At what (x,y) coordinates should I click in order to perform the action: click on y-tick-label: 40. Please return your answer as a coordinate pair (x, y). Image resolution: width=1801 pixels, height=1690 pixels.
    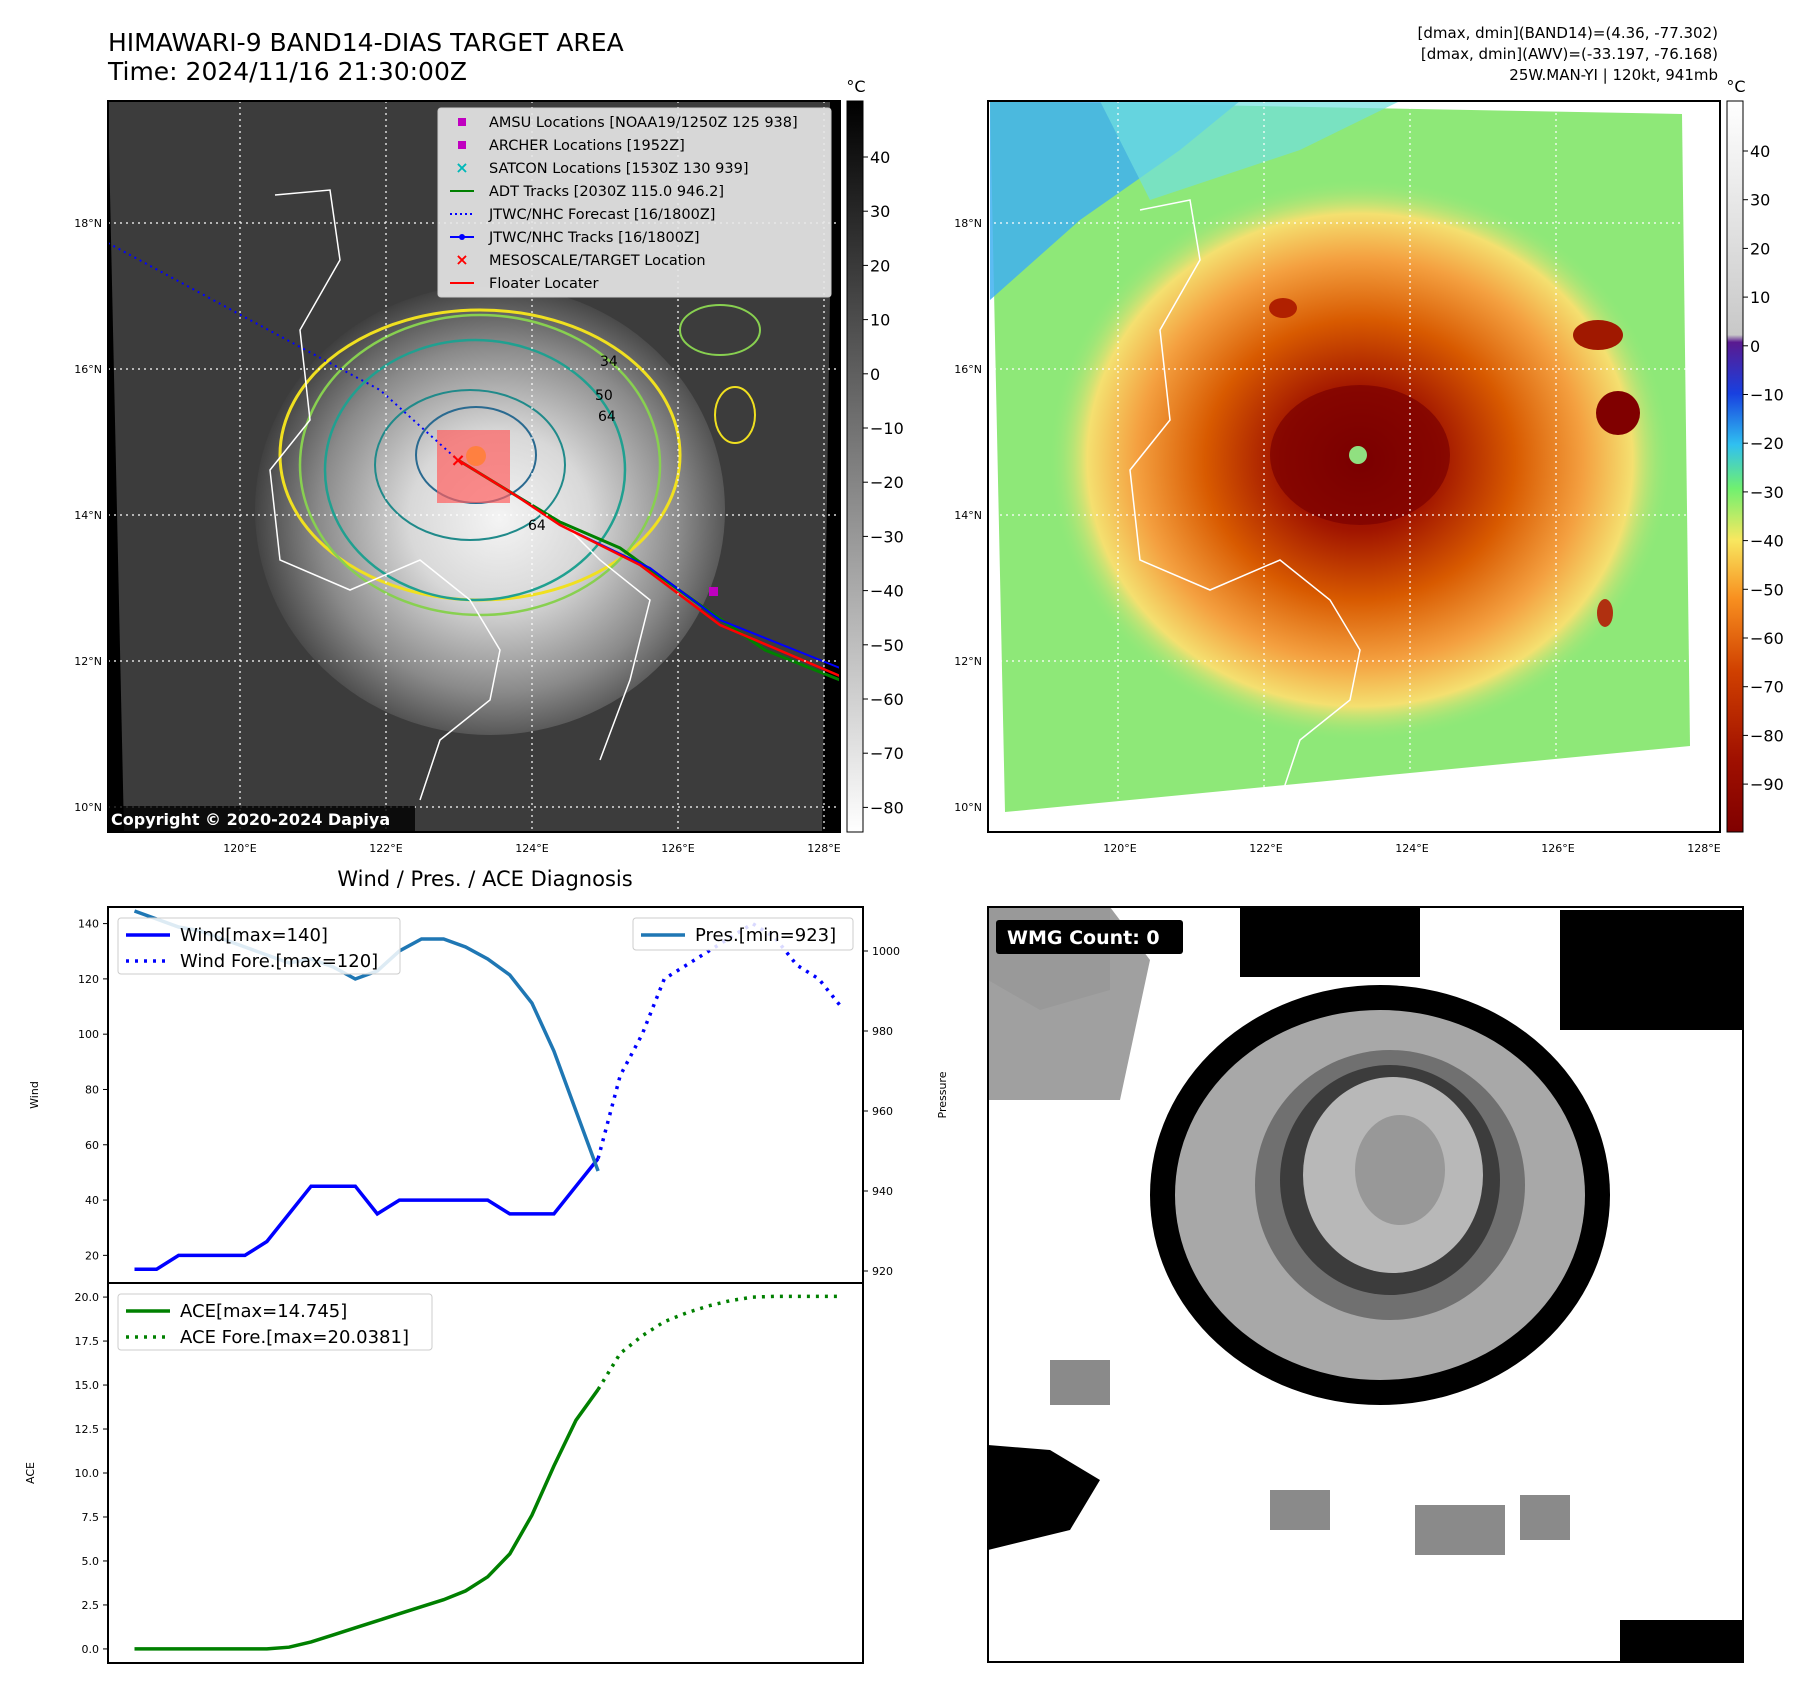
    Looking at the image, I should click on (92, 1200).